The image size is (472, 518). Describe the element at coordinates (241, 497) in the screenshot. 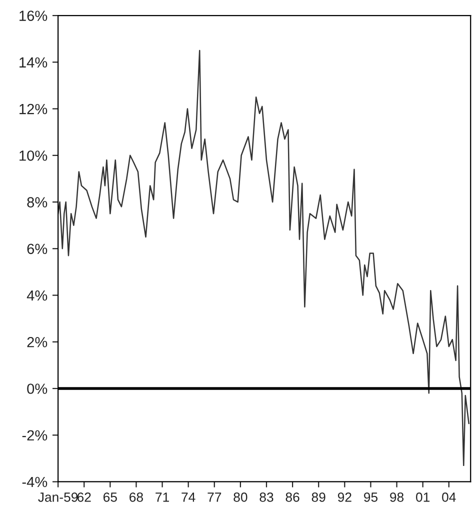

I see `x-tick-label: 80` at that location.